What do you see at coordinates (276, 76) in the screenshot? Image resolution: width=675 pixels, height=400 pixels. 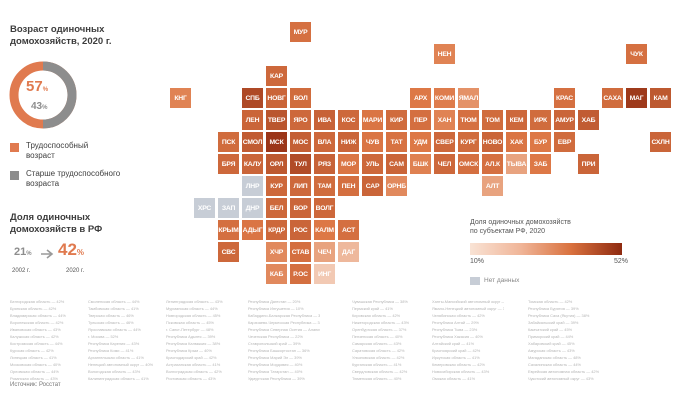 I see `region-tile: КАР` at bounding box center [276, 76].